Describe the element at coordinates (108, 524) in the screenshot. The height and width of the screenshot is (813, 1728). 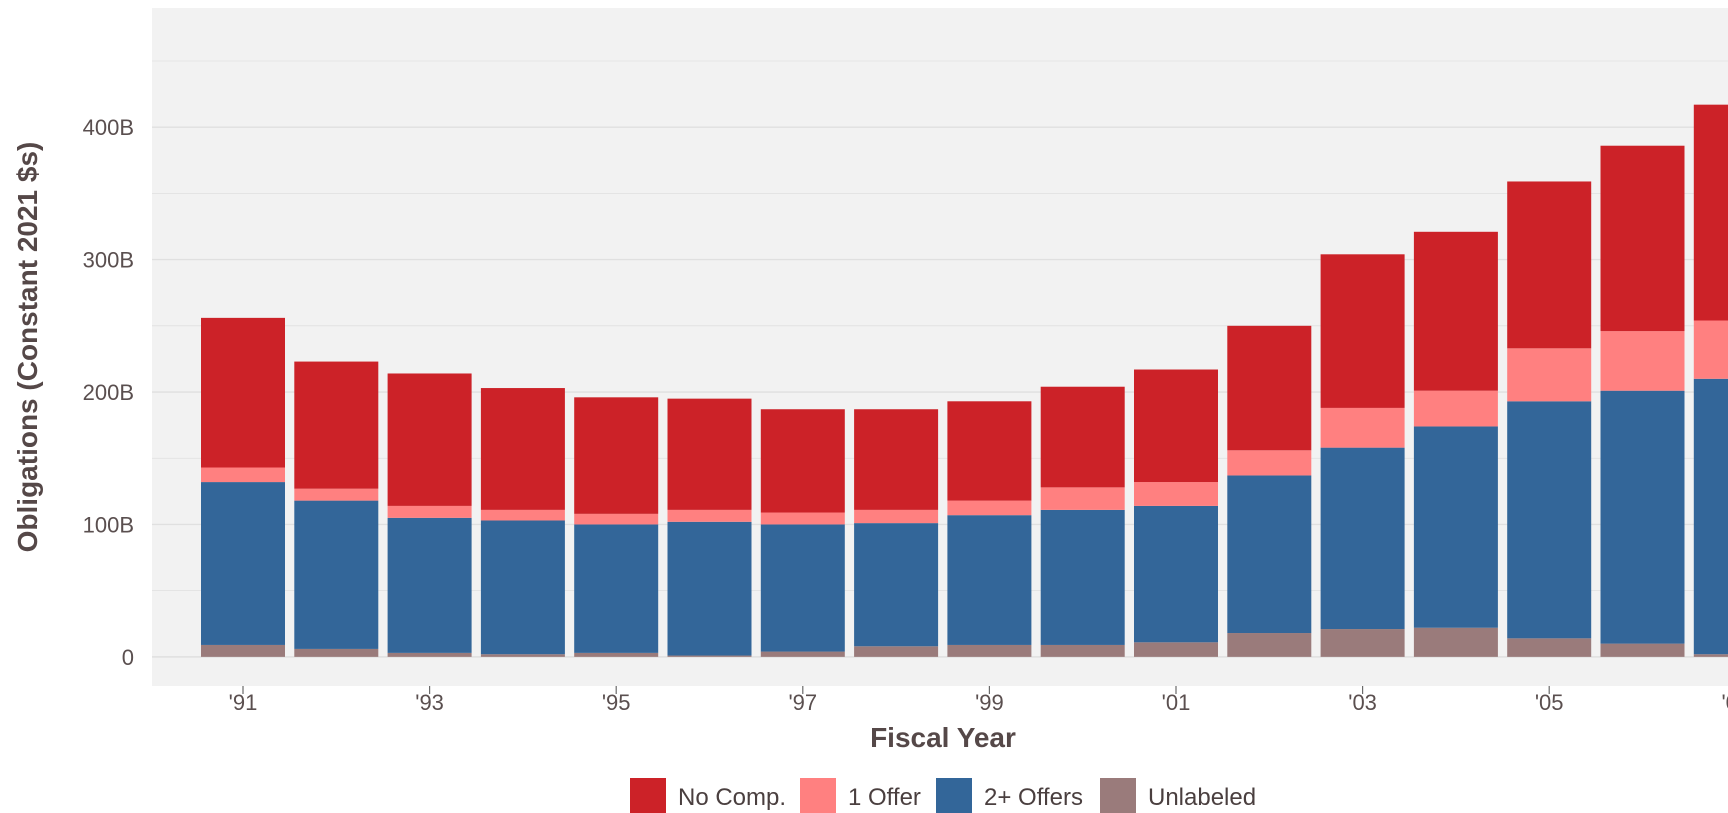
I see `y-tick-label: 100B` at that location.